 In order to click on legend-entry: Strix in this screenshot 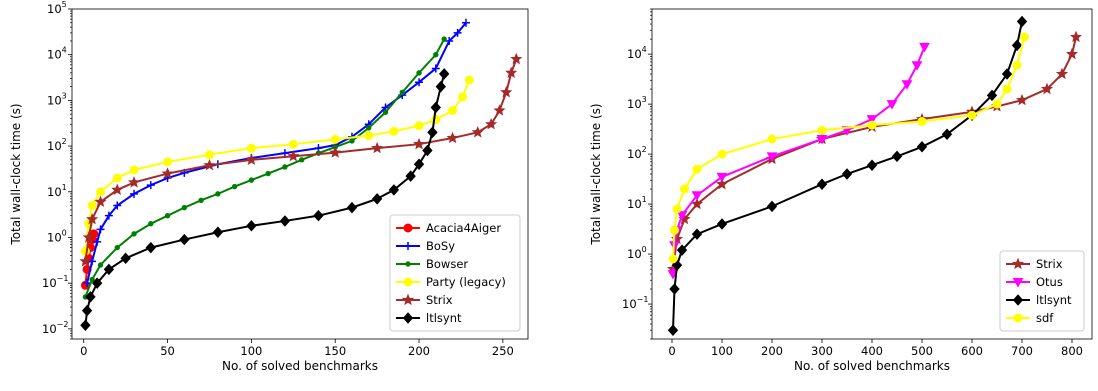, I will do `click(424, 300)`.